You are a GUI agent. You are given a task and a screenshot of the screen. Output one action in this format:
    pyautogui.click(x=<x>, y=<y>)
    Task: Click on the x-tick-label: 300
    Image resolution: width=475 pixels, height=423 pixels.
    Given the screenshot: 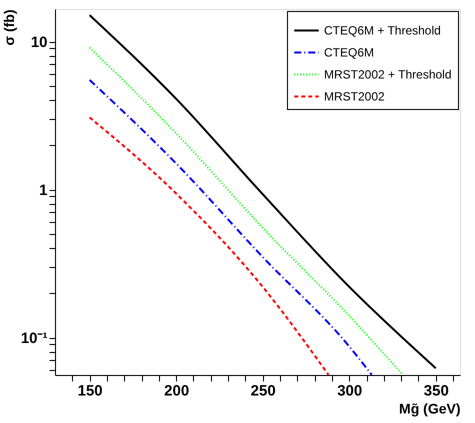 What is the action you would take?
    pyautogui.click(x=349, y=391)
    